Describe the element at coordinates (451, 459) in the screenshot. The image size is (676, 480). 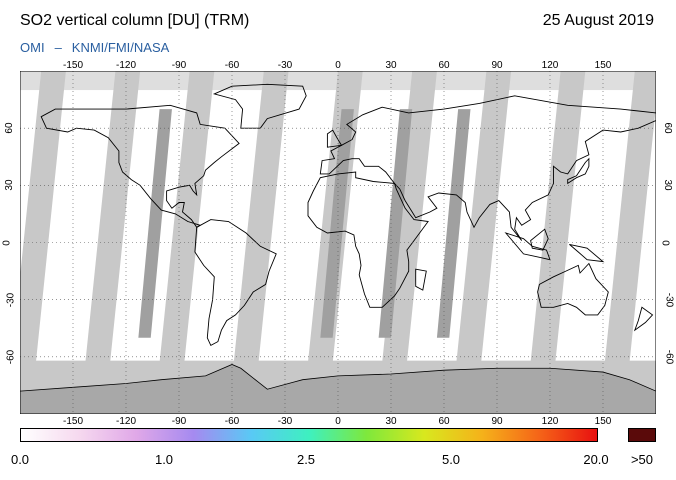
I see `colorbar-label: 5.0` at that location.